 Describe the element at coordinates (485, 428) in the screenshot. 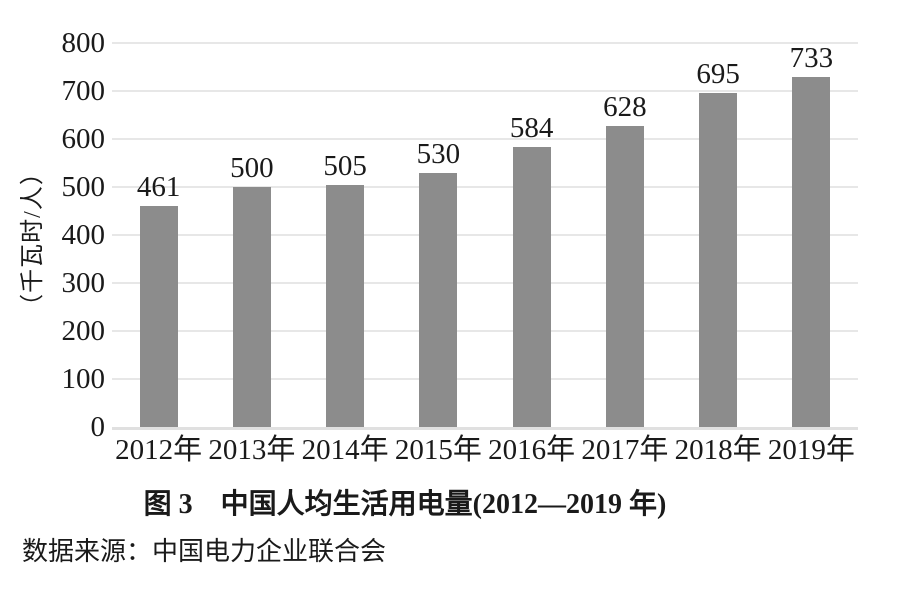

I see `x-axis-line` at that location.